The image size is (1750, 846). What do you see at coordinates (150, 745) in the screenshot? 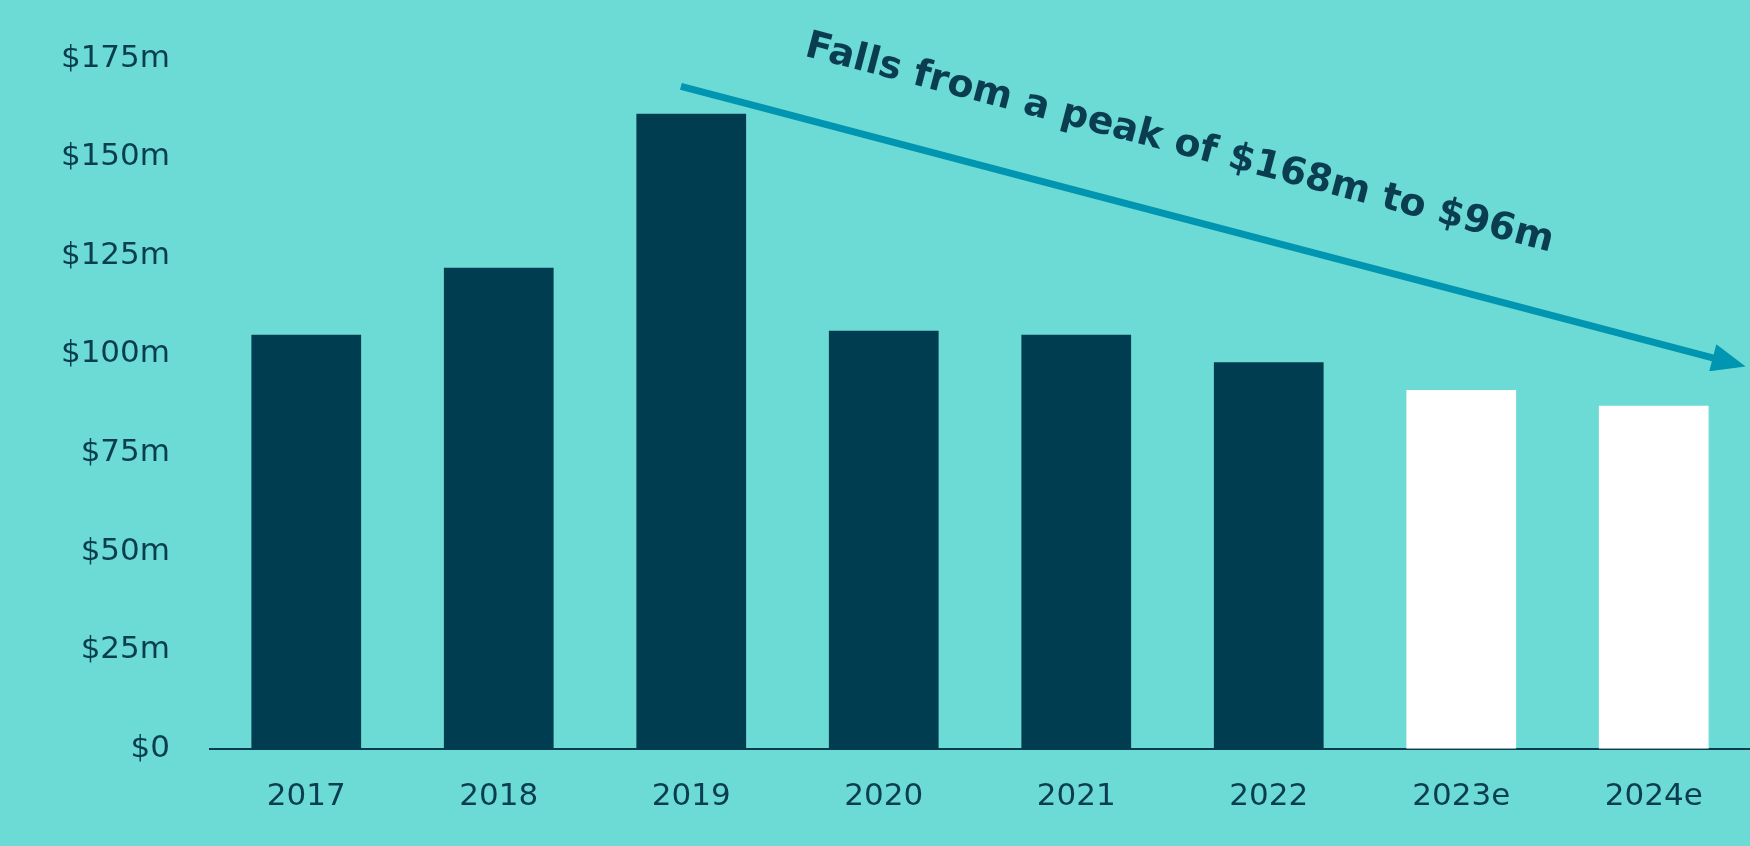
I see `y-tick-label: $0` at bounding box center [150, 745].